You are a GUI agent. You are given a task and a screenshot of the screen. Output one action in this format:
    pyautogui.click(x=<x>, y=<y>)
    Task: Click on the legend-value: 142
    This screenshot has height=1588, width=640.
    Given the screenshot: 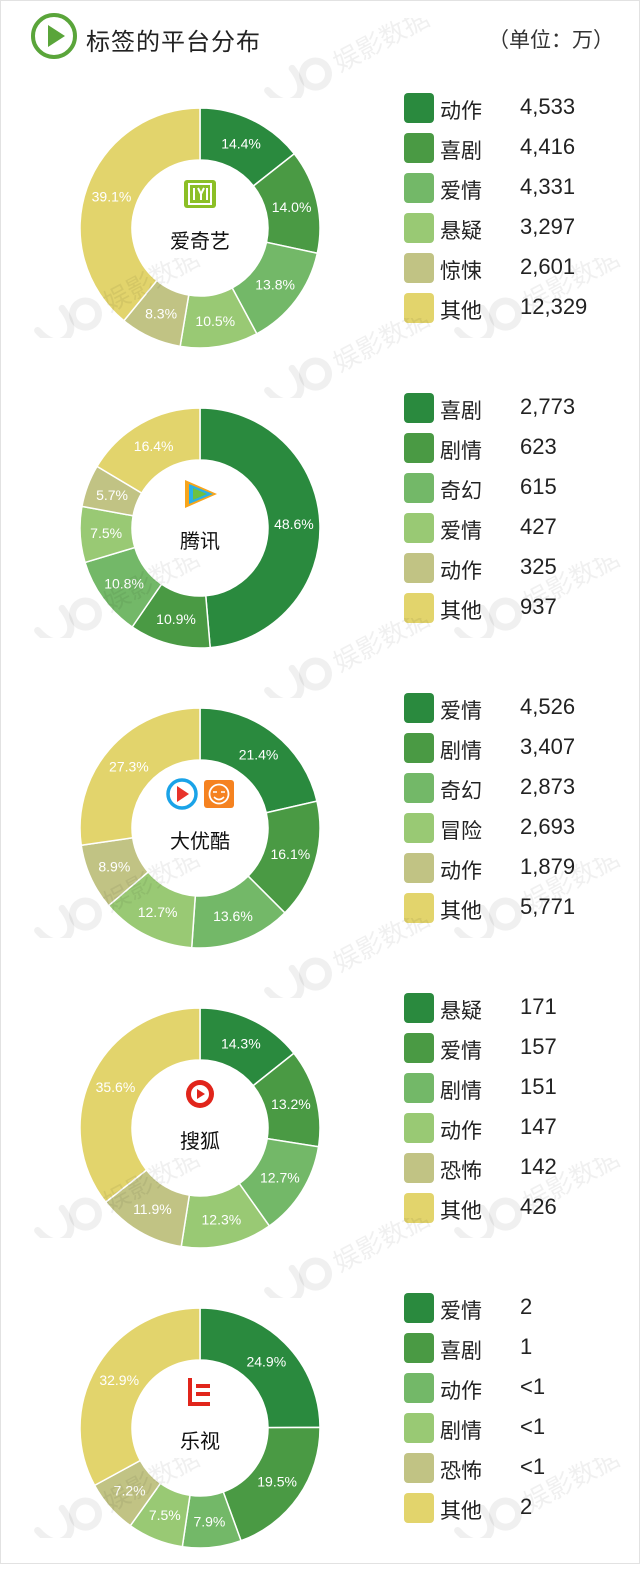 What is the action you would take?
    pyautogui.click(x=538, y=1166)
    